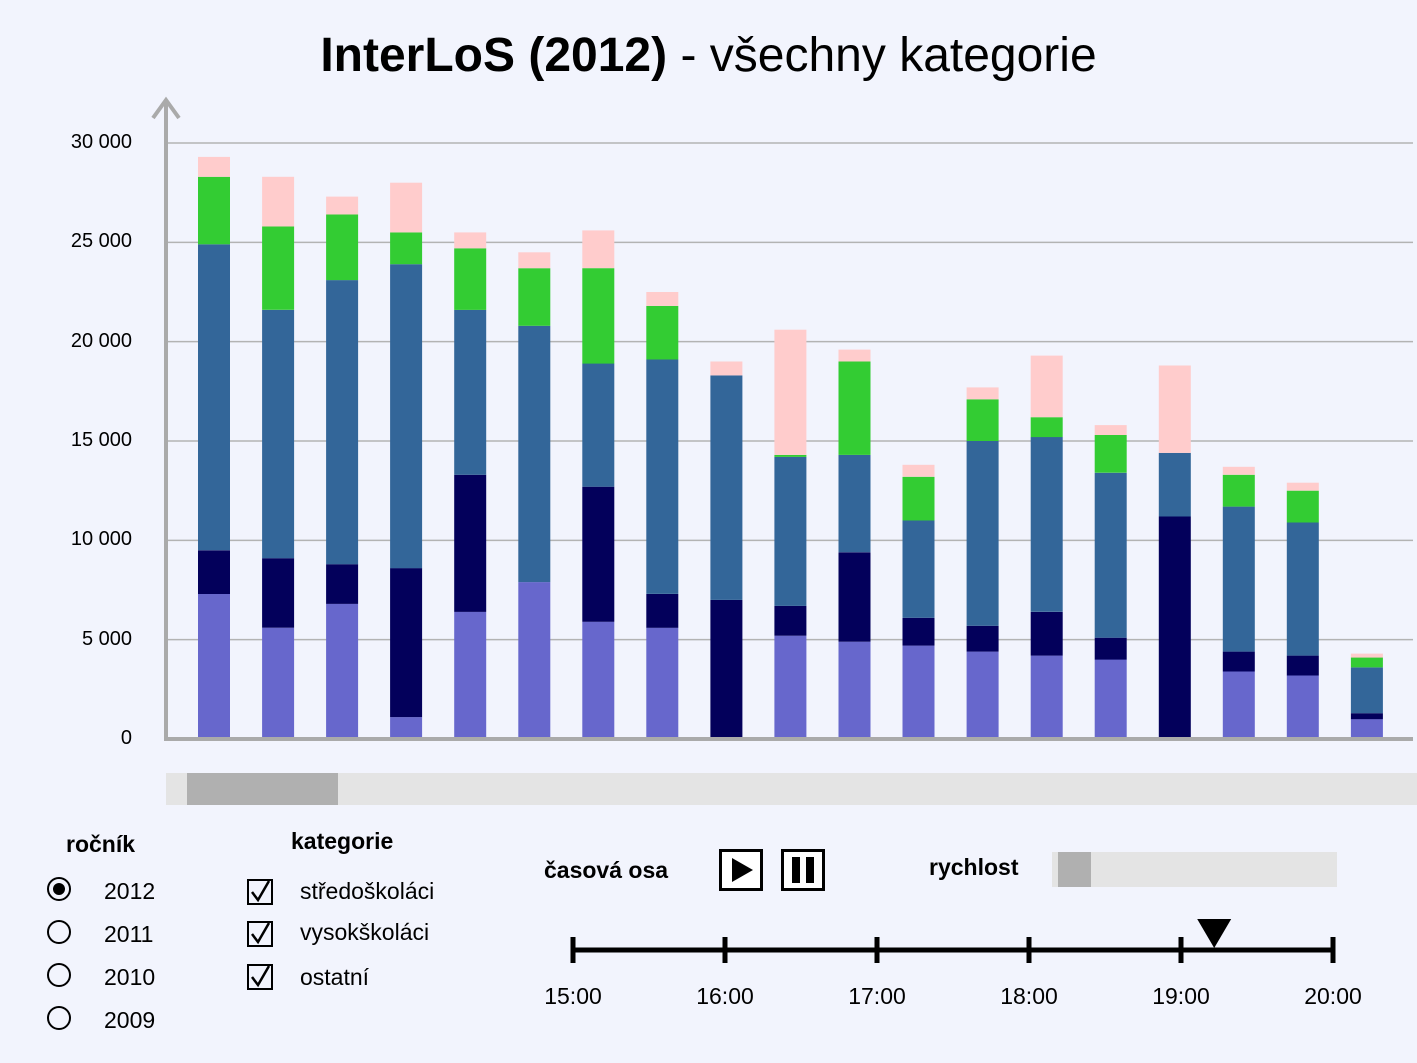  I want to click on timeline-label: 18:00, so click(1029, 996).